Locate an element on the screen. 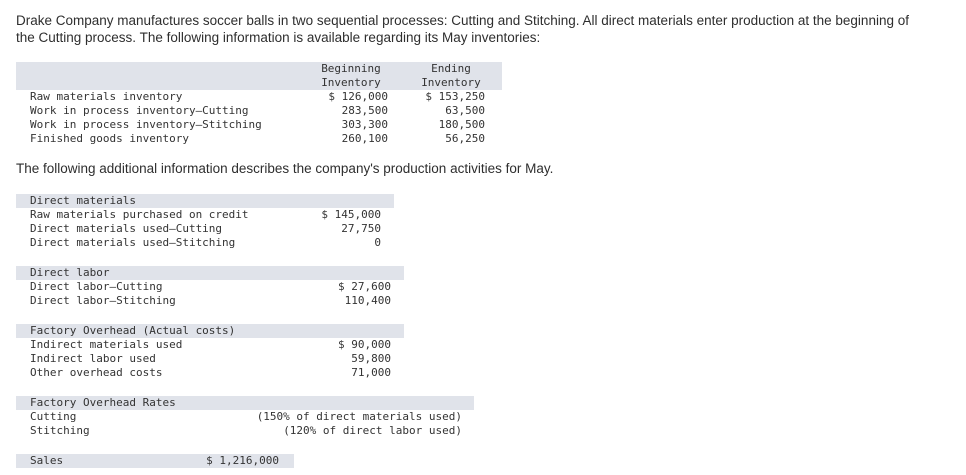  dl-row-value: $ 27,600 is located at coordinates (364, 286).